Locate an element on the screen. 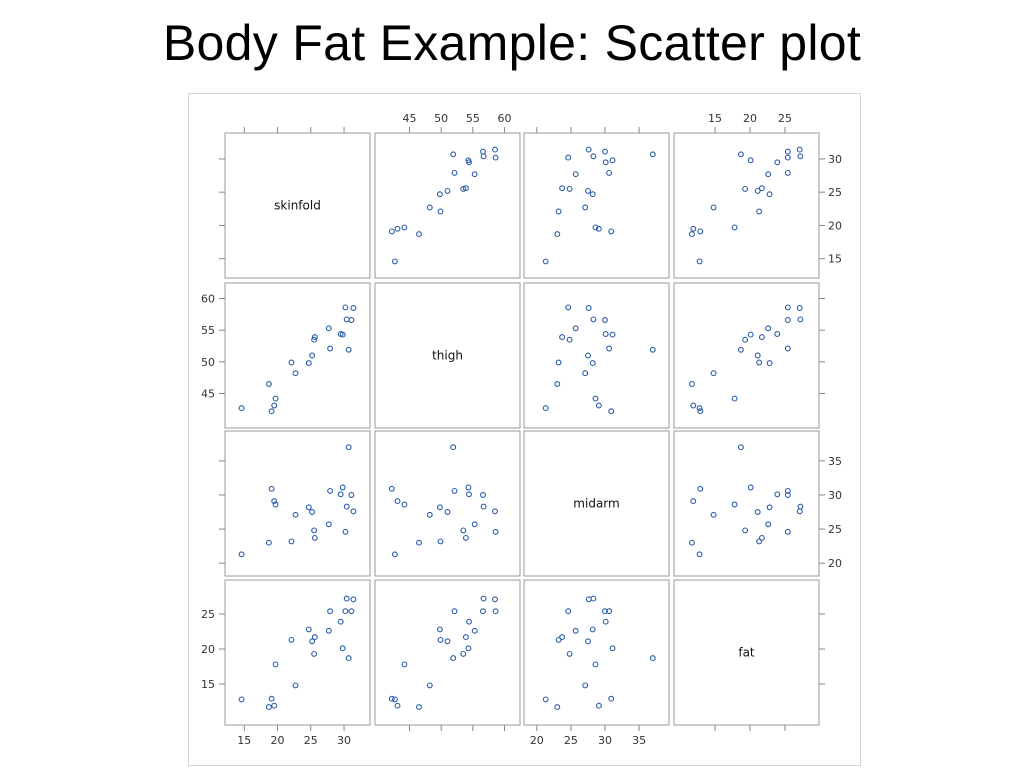  tick-label-top-fat: 25 is located at coordinates (785, 118).